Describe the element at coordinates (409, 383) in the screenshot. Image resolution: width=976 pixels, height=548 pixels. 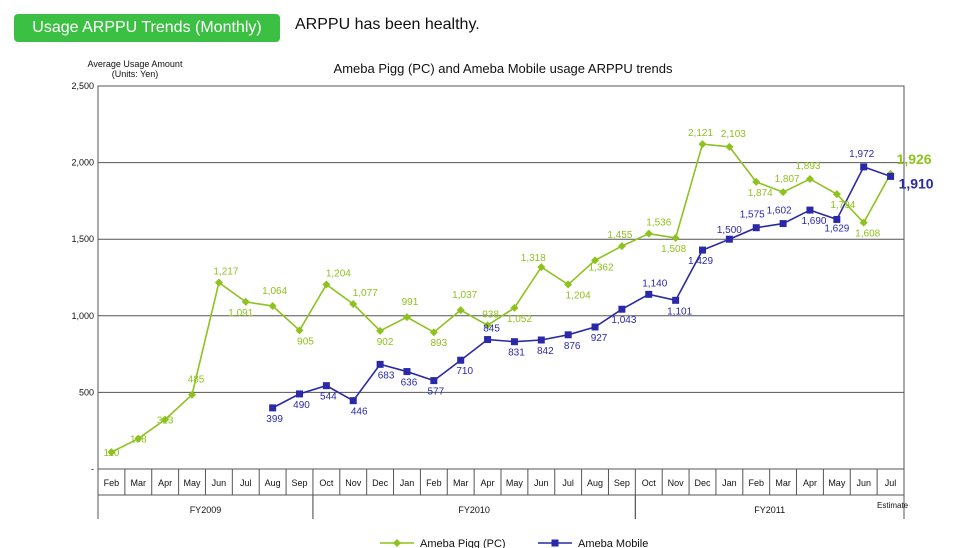
I see `data-label-mobile: 636` at that location.